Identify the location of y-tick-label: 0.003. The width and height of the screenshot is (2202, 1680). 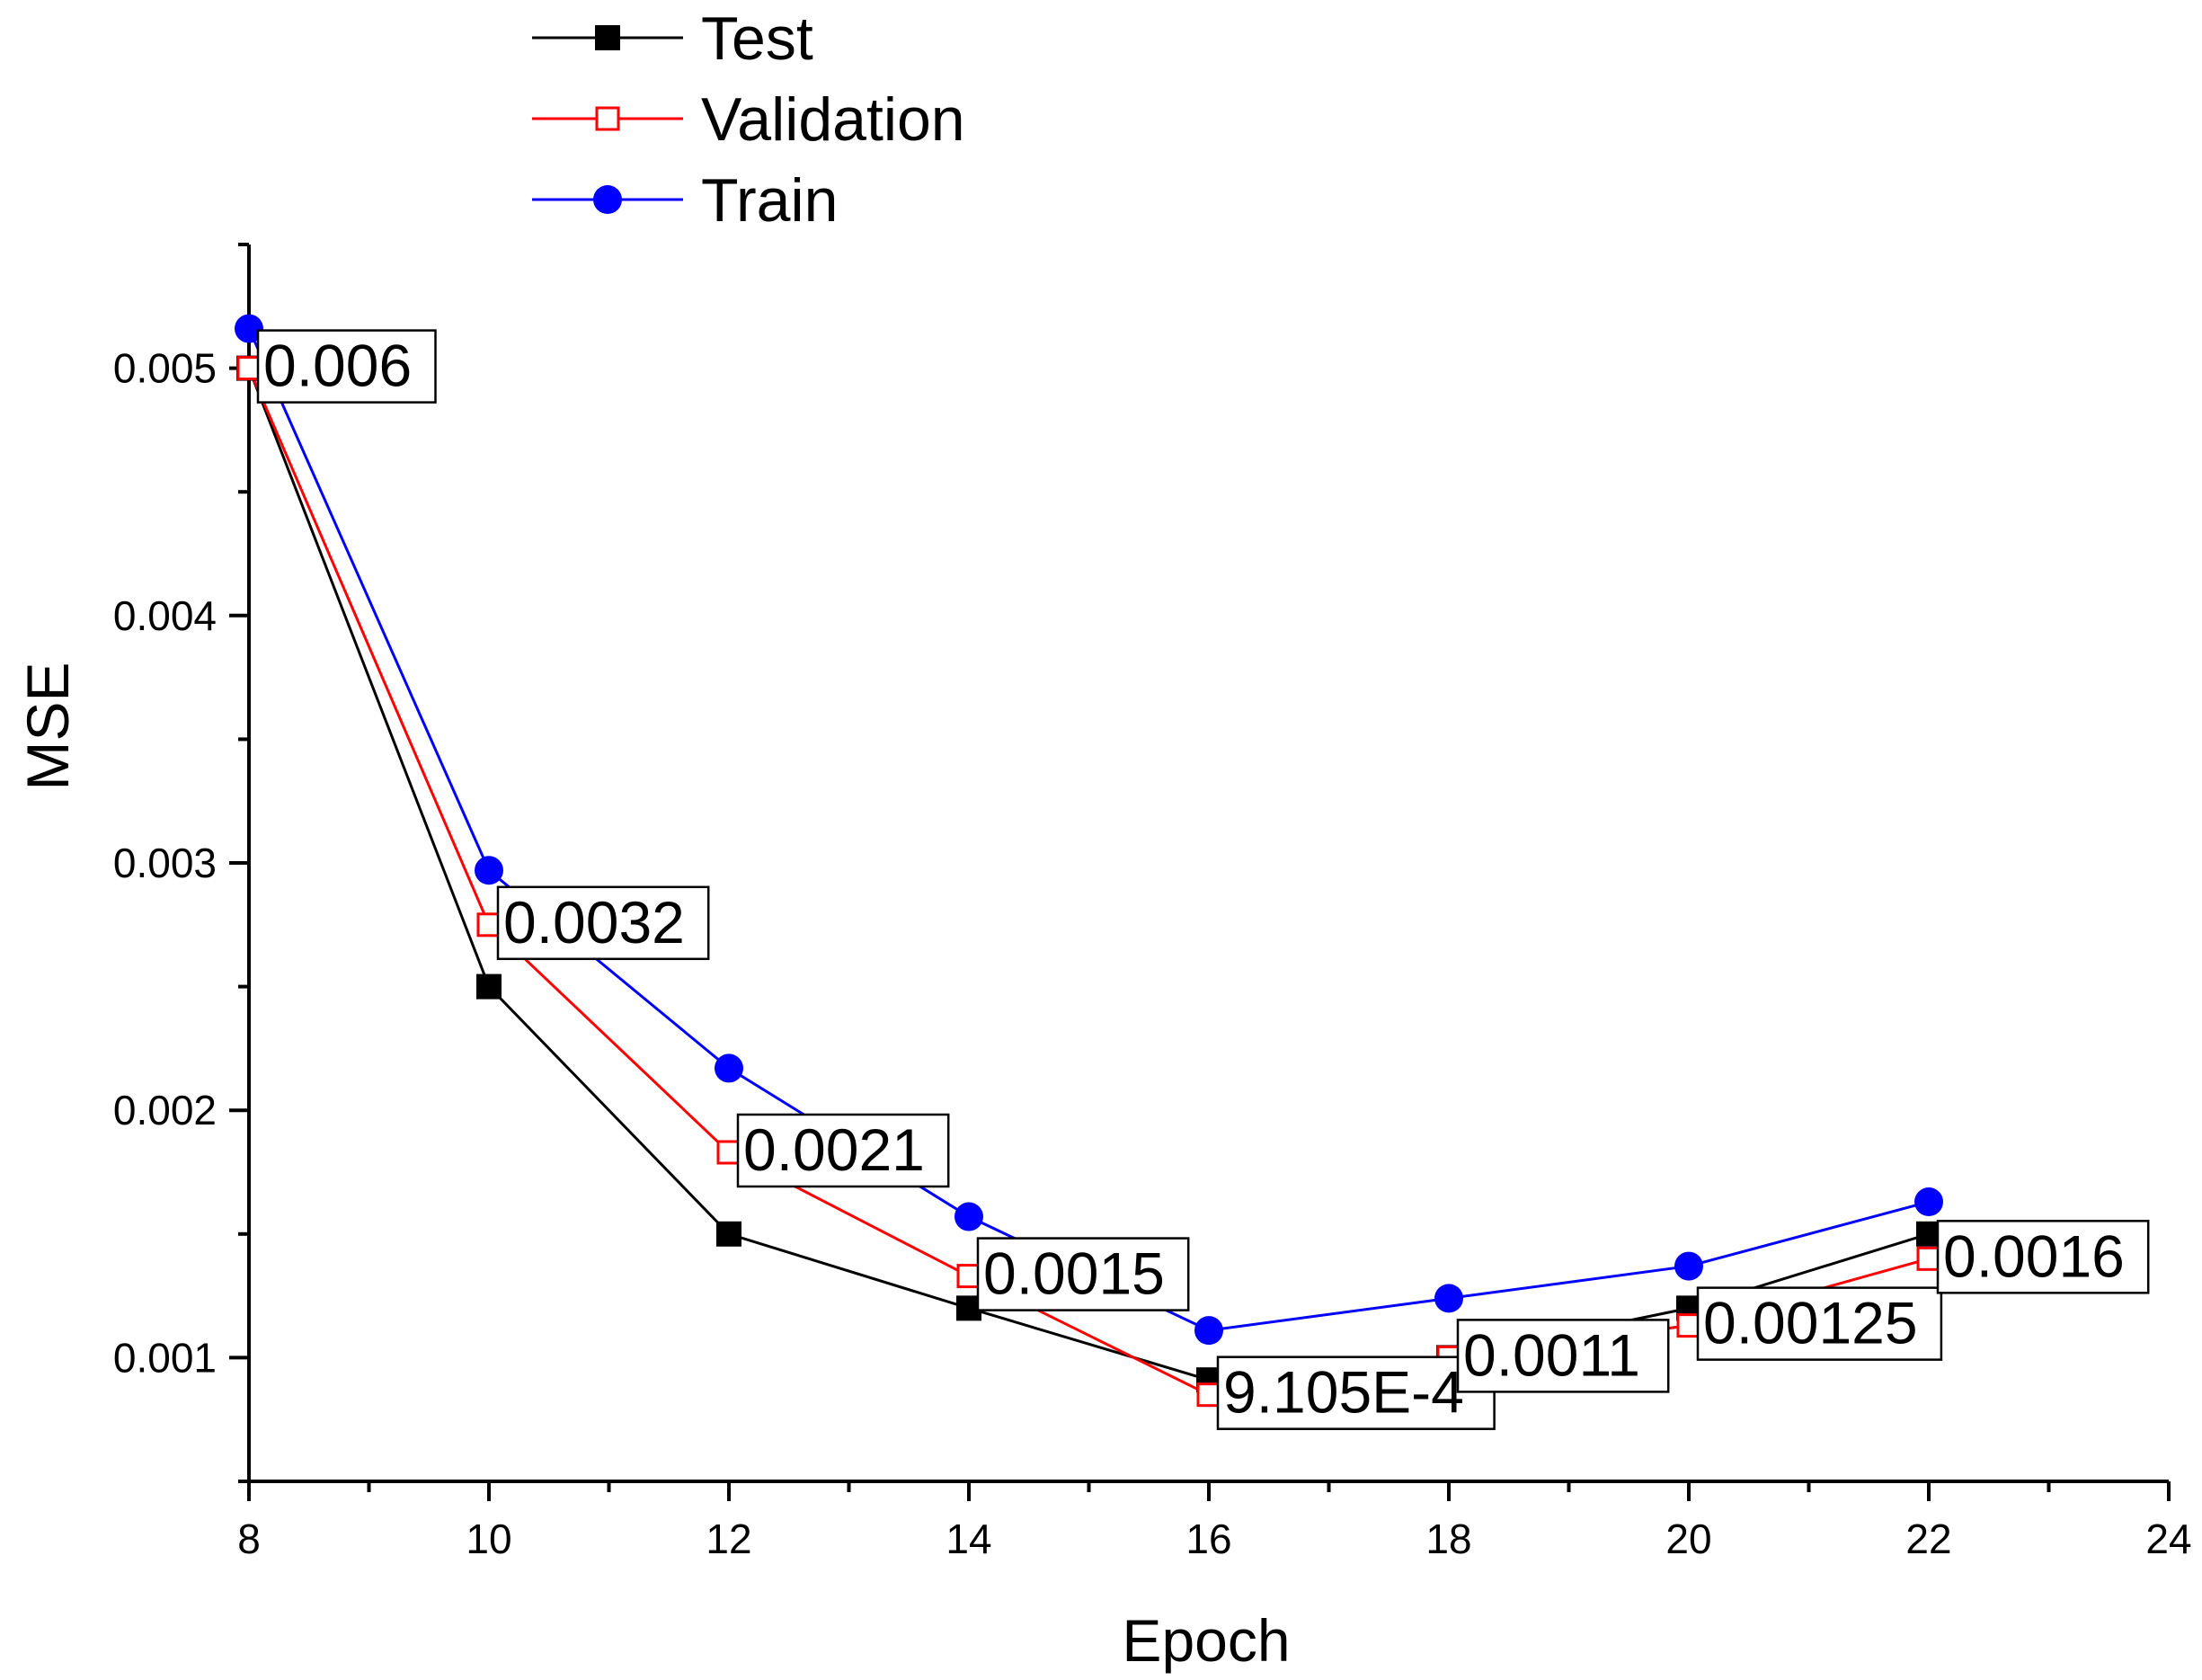
(165, 863).